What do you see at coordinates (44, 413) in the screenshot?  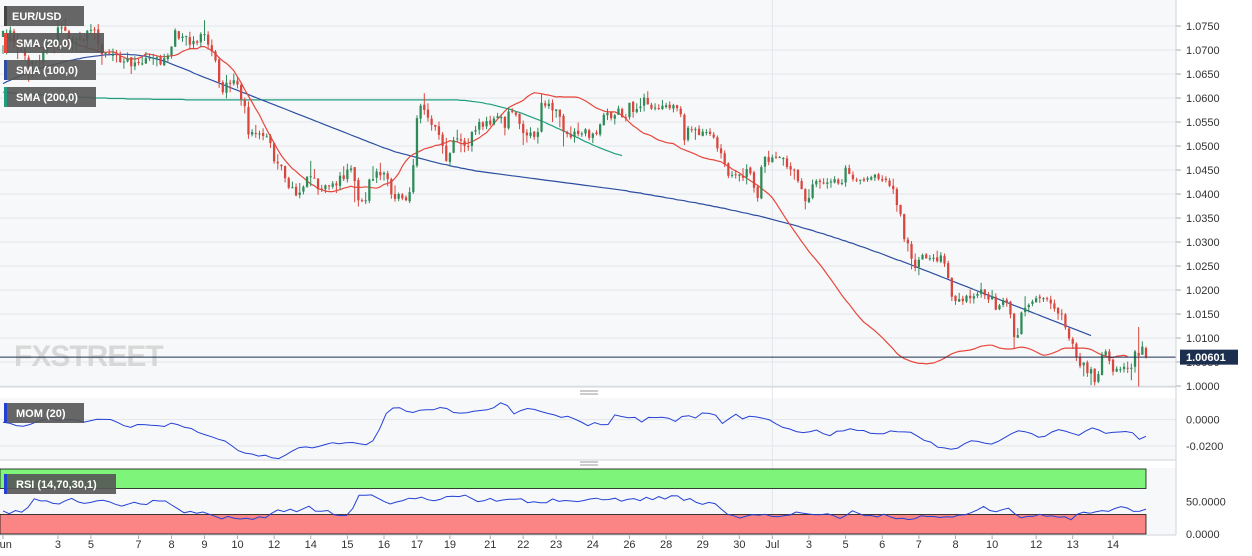 I see `mom-label: MOM (20)` at bounding box center [44, 413].